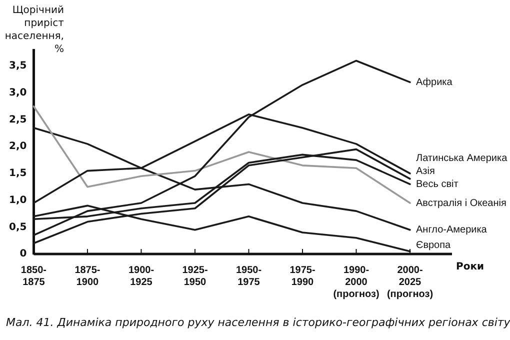 The image size is (510, 340). Describe the element at coordinates (356, 282) in the screenshot. I see `x-tick-label: 1990- 2000 (прогноз)` at that location.